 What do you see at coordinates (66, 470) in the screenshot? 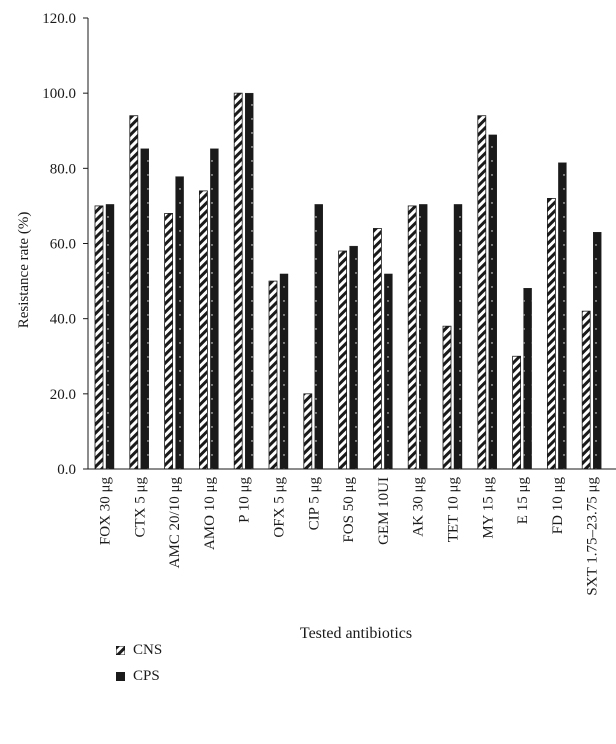
I see `y-tick-label: 0.0` at bounding box center [66, 470].